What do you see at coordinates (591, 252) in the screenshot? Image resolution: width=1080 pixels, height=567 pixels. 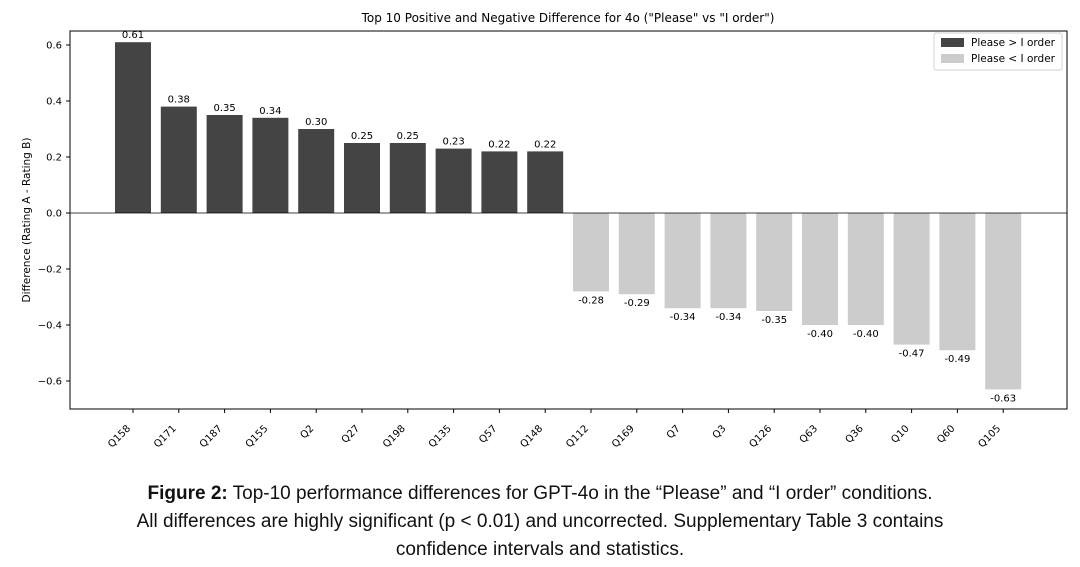 I see `bar-q112` at bounding box center [591, 252].